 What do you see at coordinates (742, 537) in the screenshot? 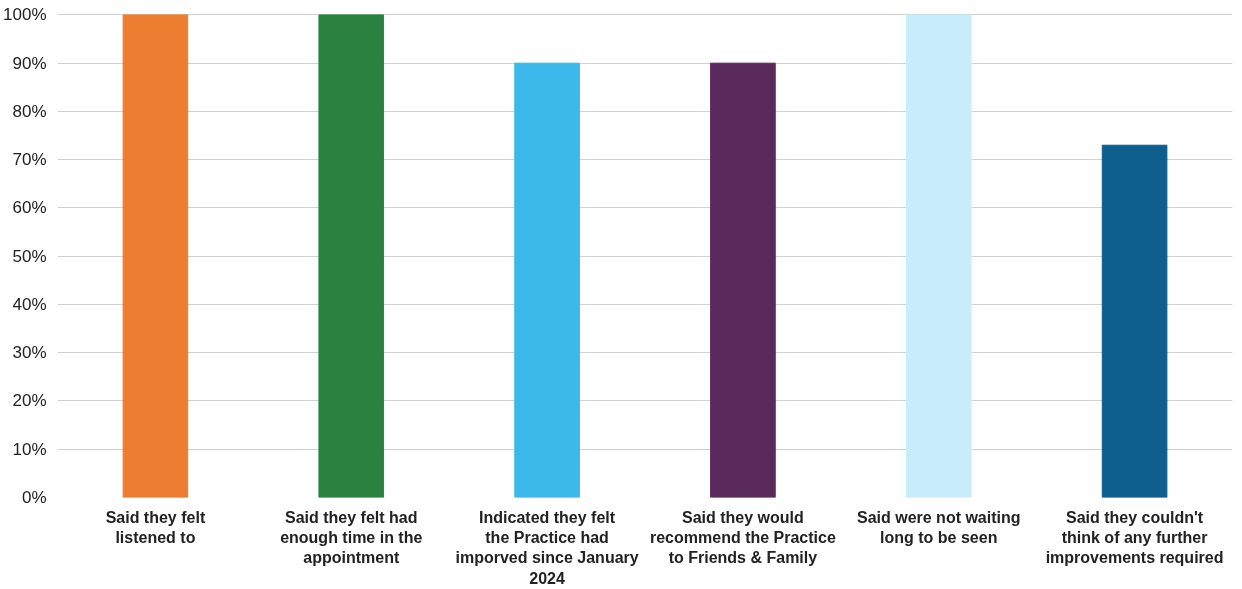
I see `x-tick-label: Said they would recommend the Practice to Friends & Family` at bounding box center [742, 537].